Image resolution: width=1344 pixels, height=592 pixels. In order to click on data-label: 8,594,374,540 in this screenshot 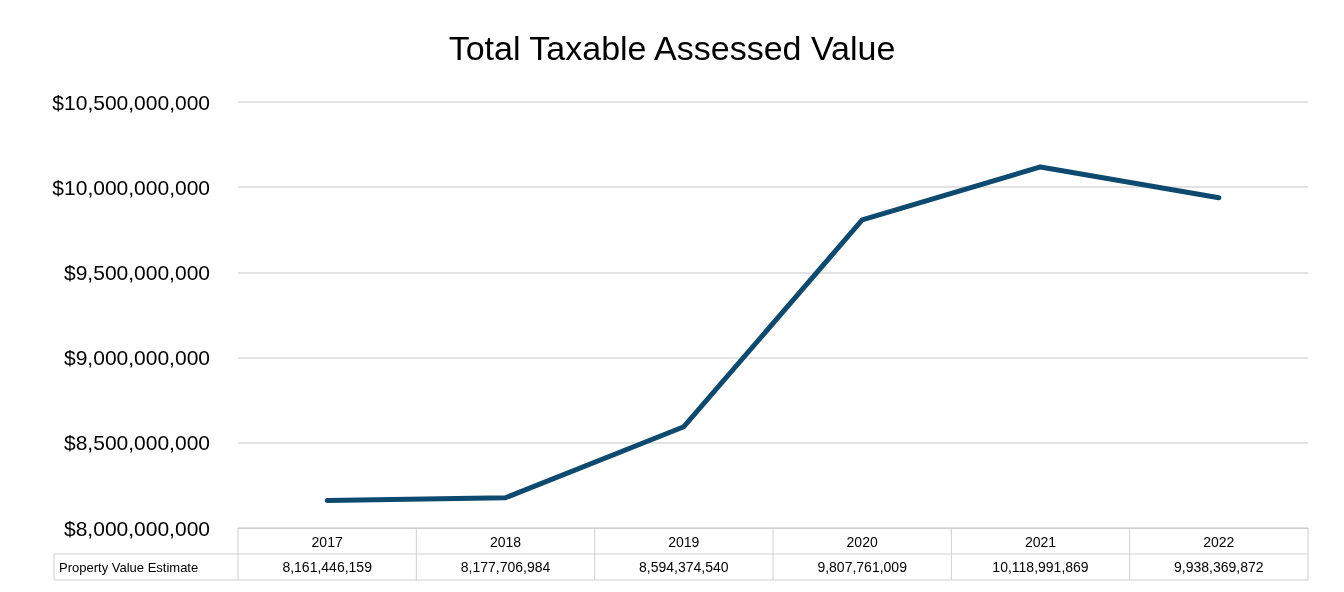, I will do `click(684, 567)`.